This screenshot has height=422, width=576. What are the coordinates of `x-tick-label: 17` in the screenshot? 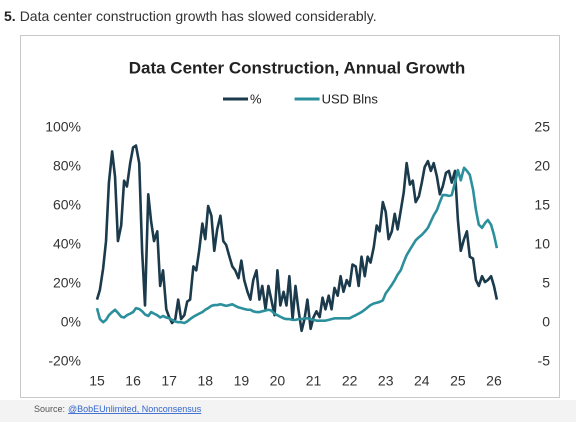 It's located at (169, 381).